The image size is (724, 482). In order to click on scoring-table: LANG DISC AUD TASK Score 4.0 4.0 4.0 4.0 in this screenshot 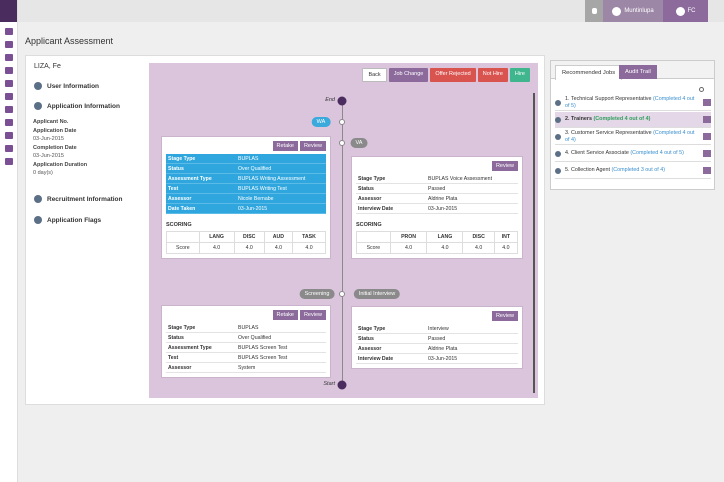, I will do `click(246, 242)`.